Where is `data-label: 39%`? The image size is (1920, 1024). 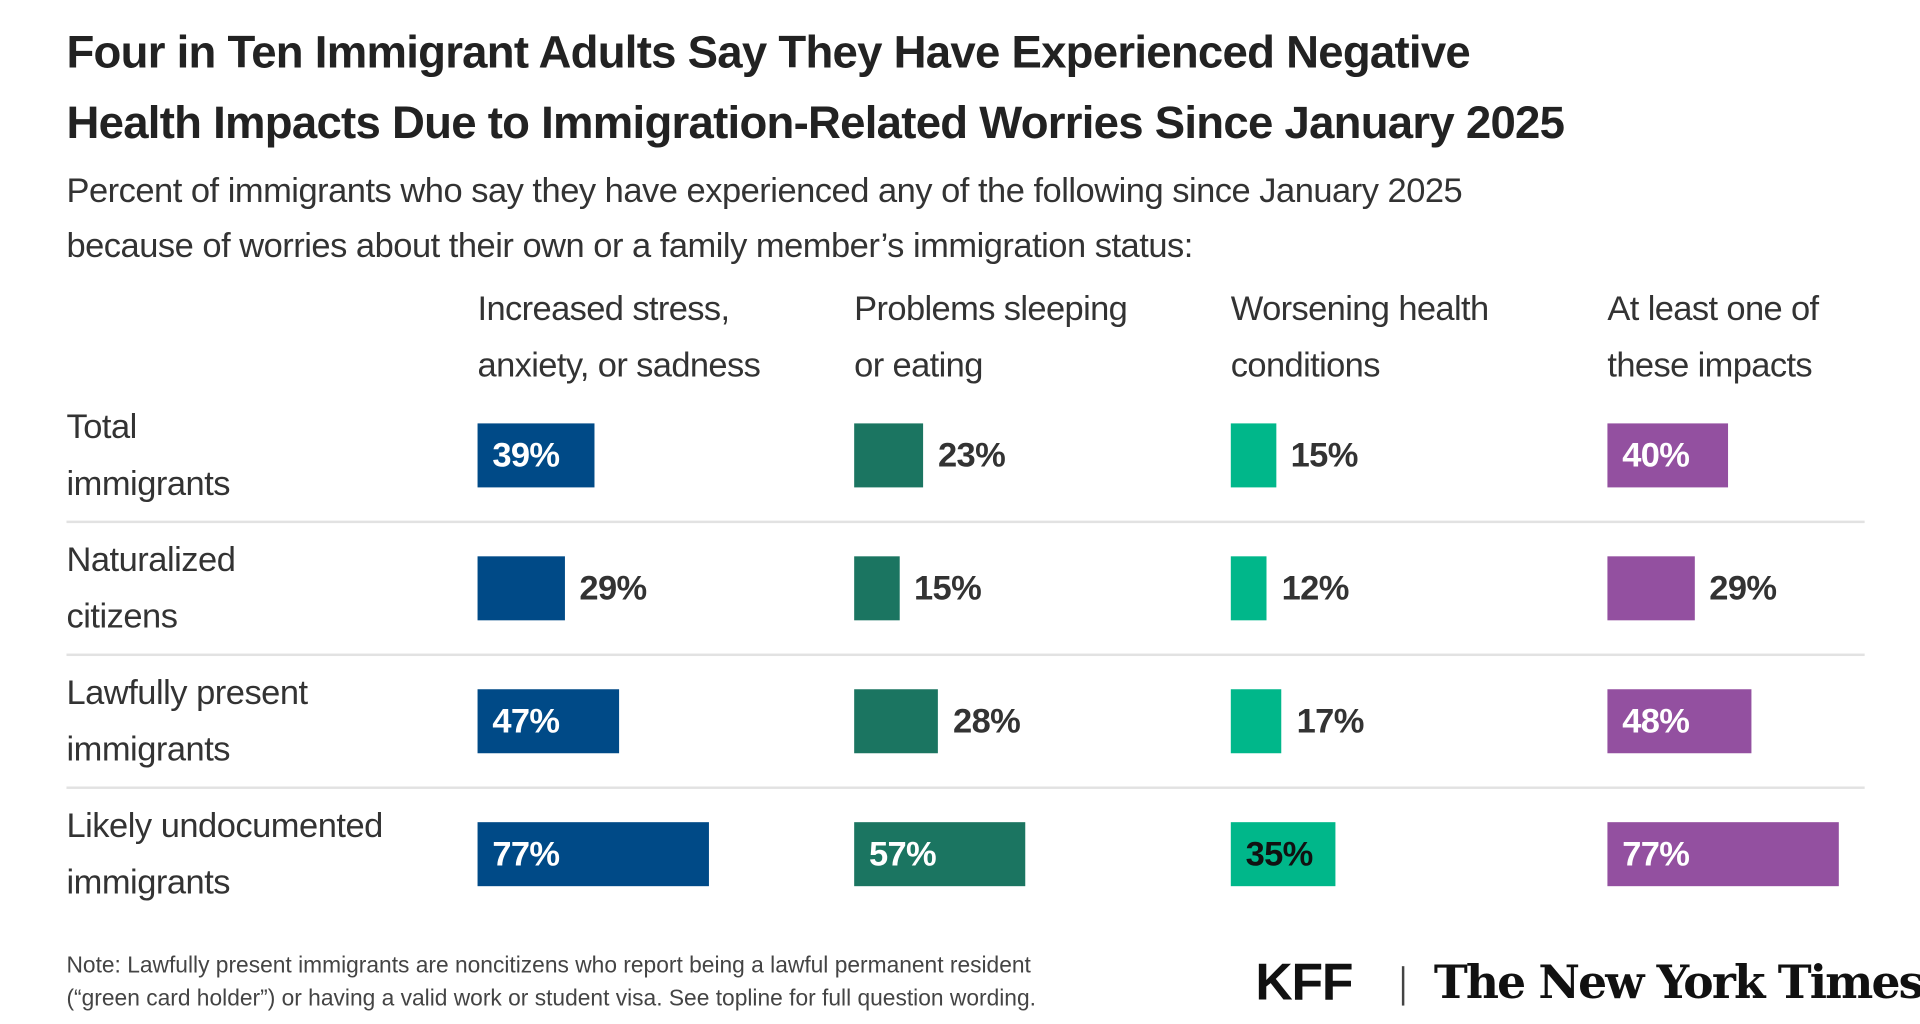 data-label: 39% is located at coordinates (526, 454).